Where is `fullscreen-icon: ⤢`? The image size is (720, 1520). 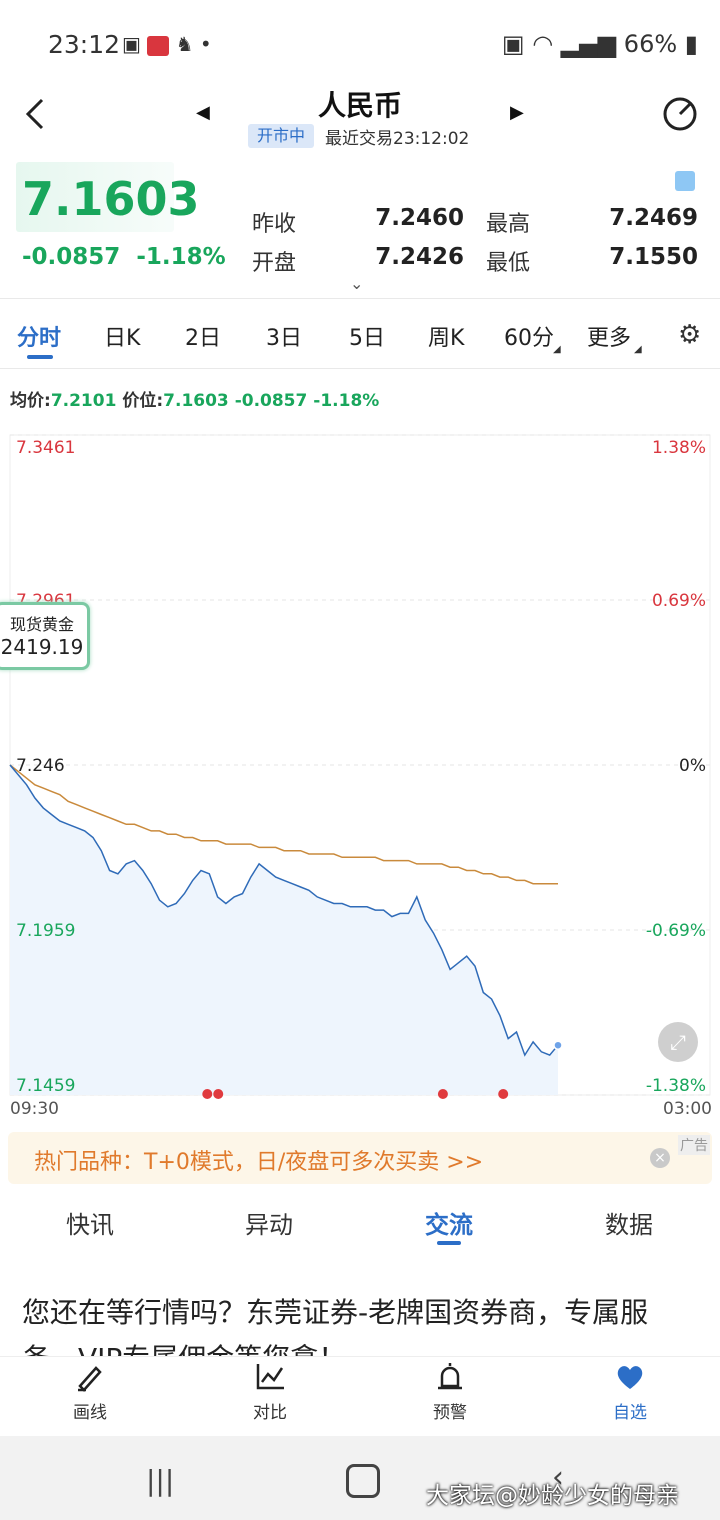 fullscreen-icon: ⤢ is located at coordinates (678, 1042).